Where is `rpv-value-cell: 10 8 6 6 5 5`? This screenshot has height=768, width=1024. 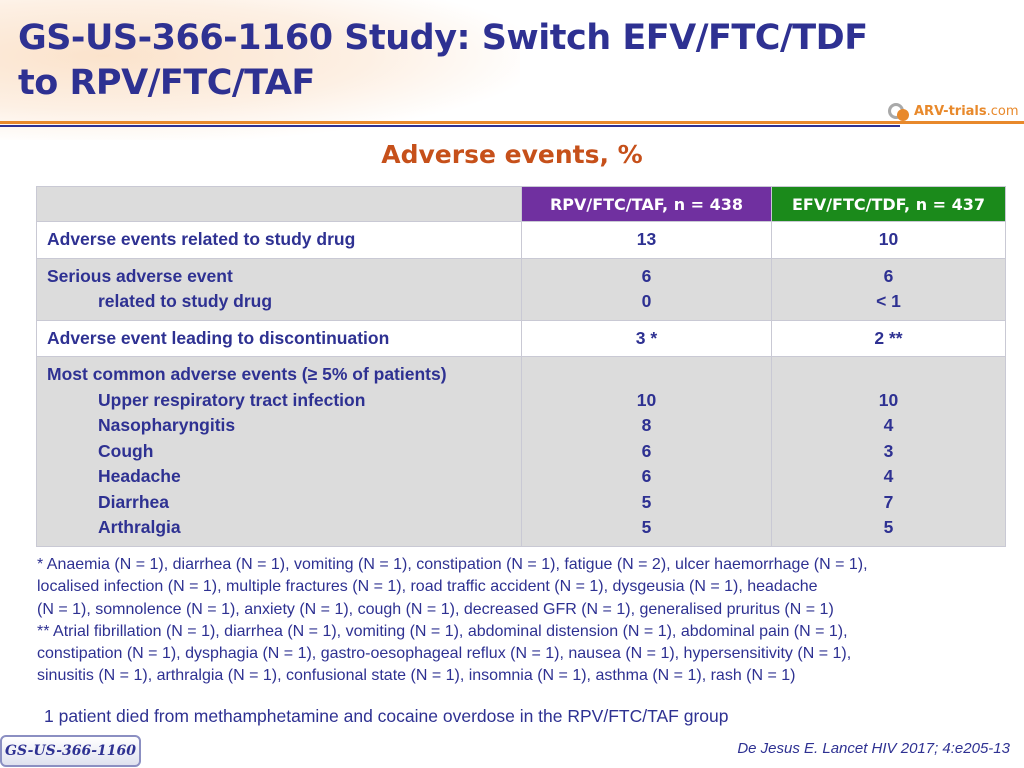
rpv-value-cell: 10 8 6 6 5 5 is located at coordinates (646, 451).